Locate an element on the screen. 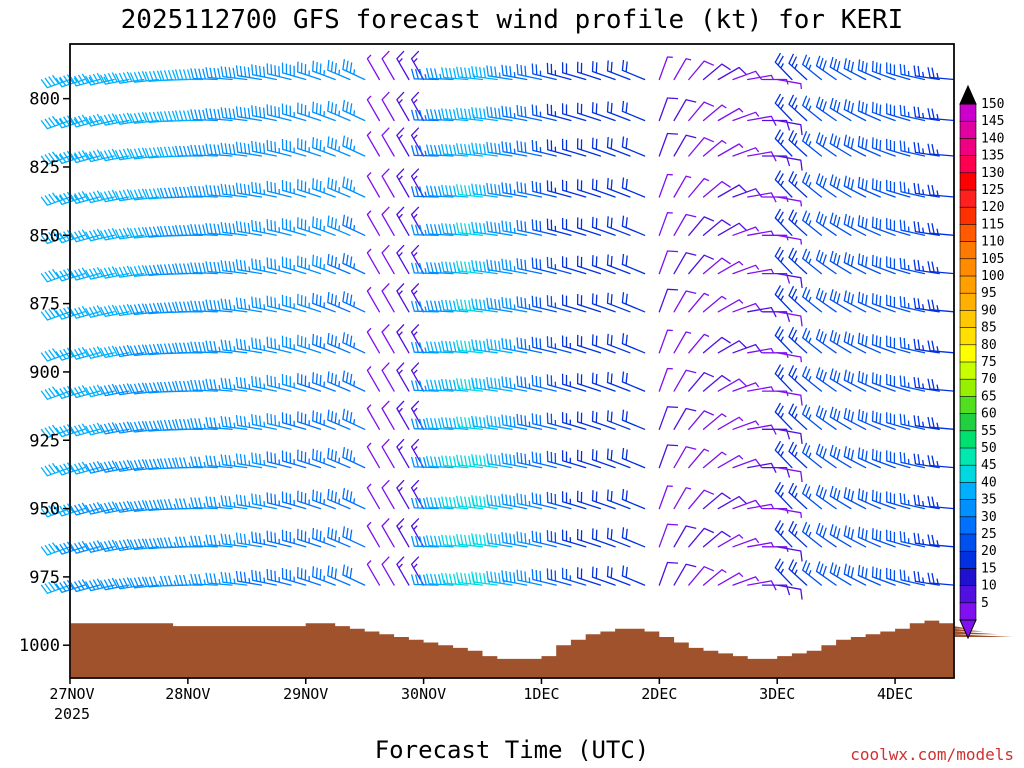  y-tick-label: 875 is located at coordinates (44, 305).